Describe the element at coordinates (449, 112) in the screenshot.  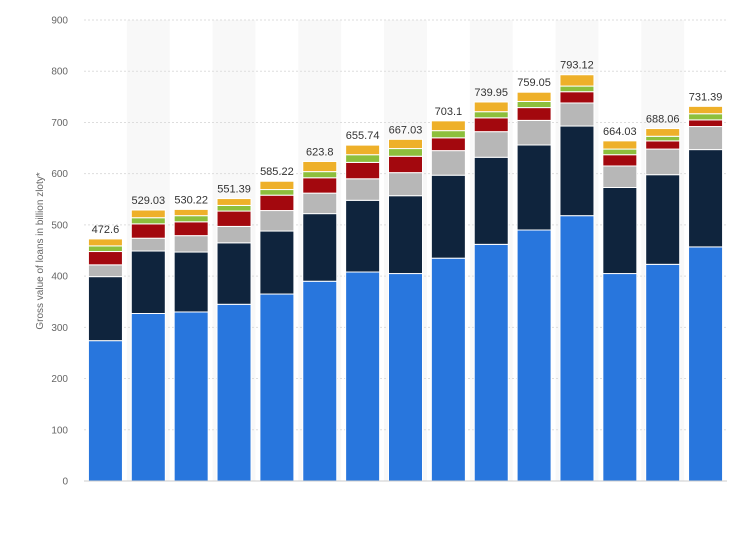
I see `total-label: 703.1` at that location.